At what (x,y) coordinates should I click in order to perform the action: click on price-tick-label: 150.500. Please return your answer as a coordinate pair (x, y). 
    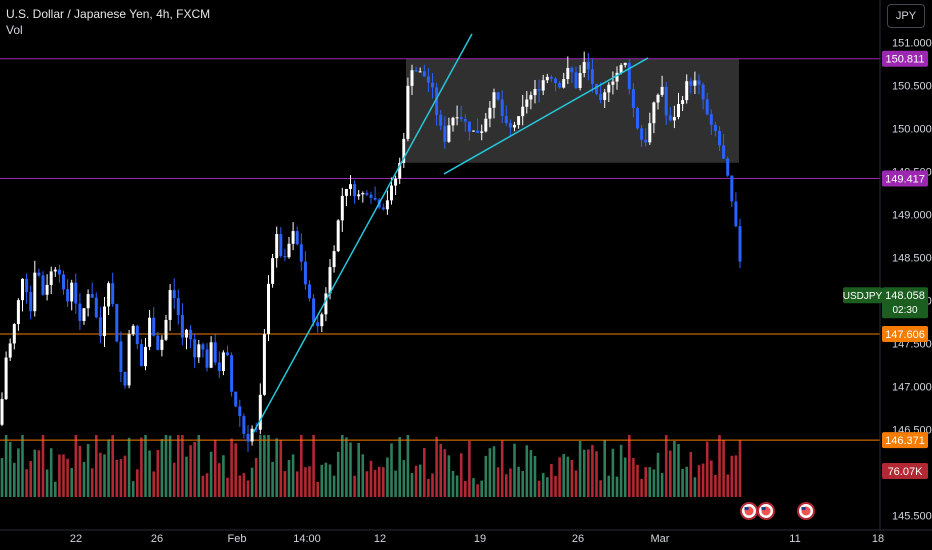
    Looking at the image, I should click on (912, 87).